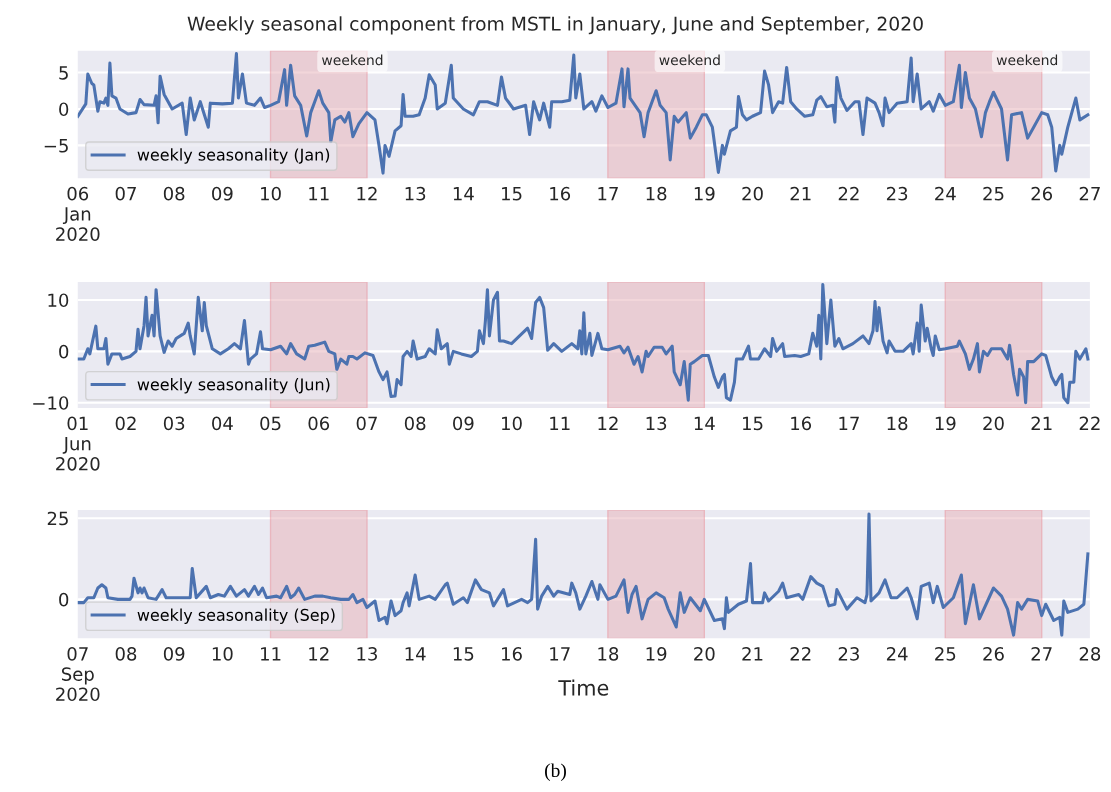  I want to click on x-tick-label: 02, so click(125, 423).